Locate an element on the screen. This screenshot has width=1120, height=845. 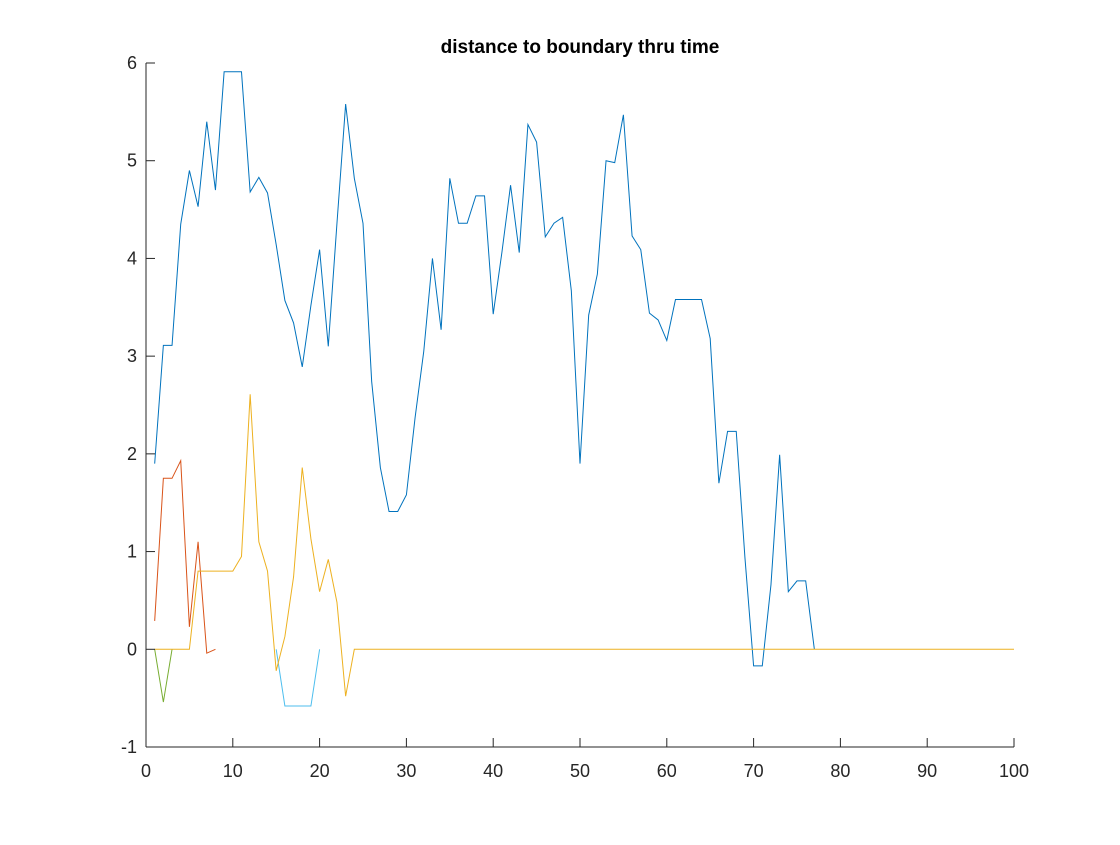
x-tick-label: 30 is located at coordinates (406, 771).